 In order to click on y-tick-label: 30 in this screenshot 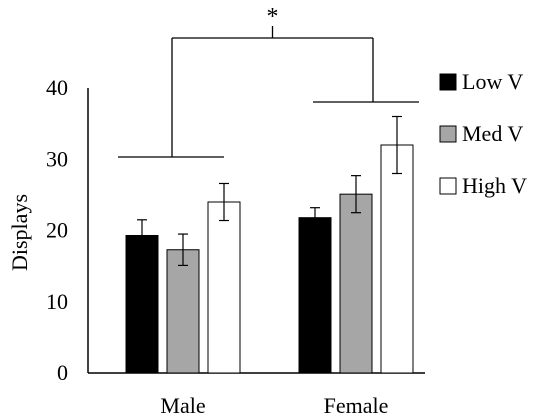, I will do `click(57, 158)`.